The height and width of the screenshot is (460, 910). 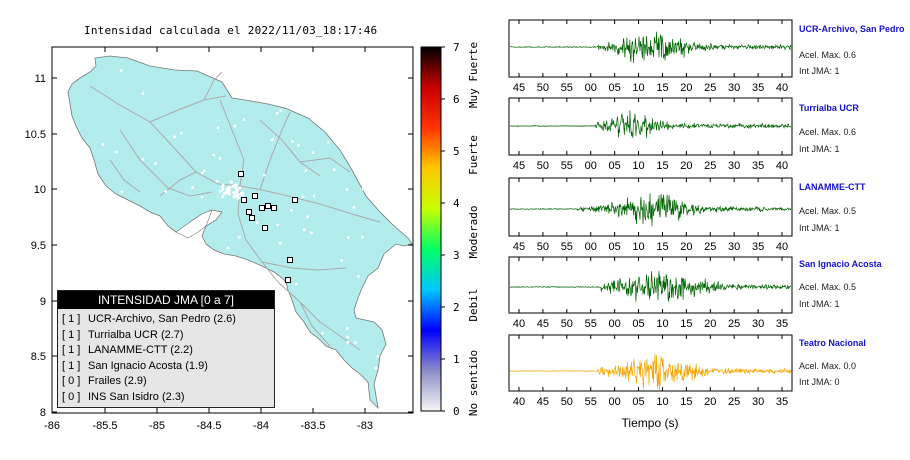 I want to click on lon-tick-label: -85, so click(x=157, y=426).